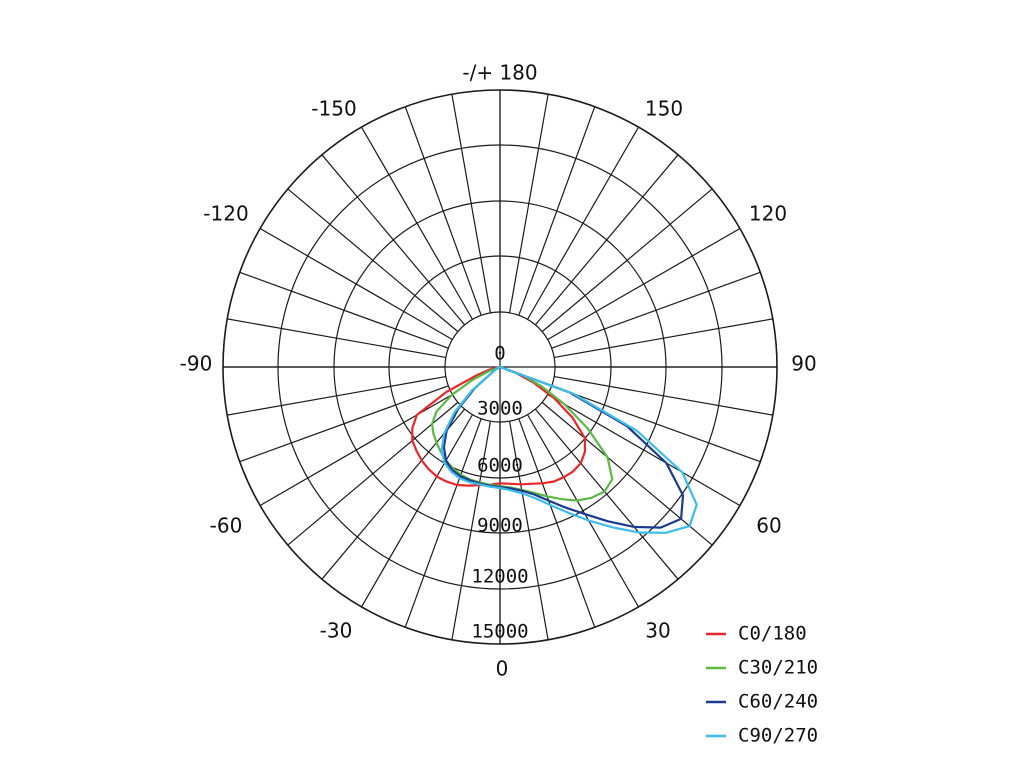  Describe the element at coordinates (333, 109) in the screenshot. I see `angle-label: -150` at that location.